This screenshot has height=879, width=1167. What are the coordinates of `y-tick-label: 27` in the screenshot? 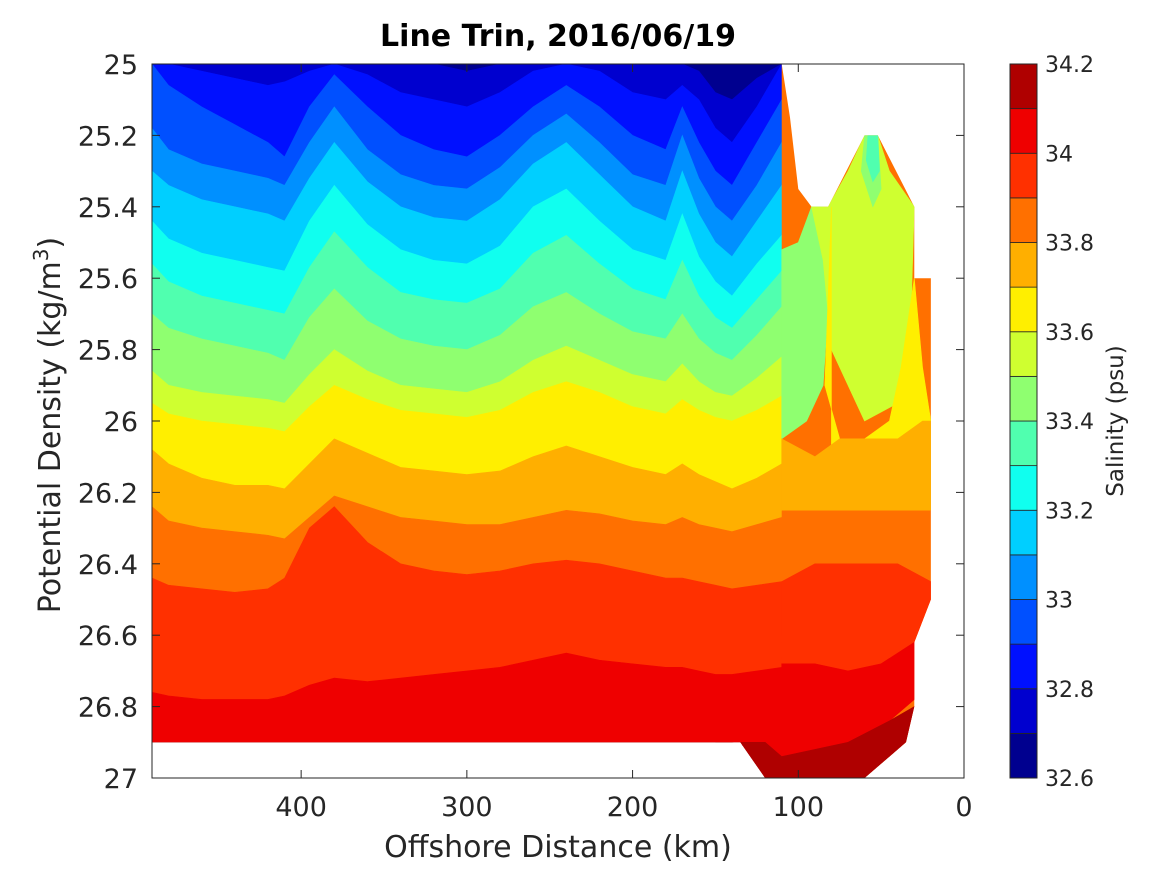 It's located at (121, 779).